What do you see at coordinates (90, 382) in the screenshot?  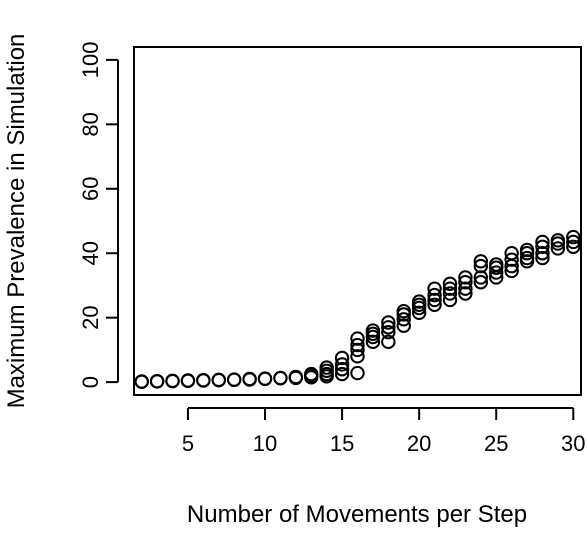 I see `y-tick-label: 0` at bounding box center [90, 382].